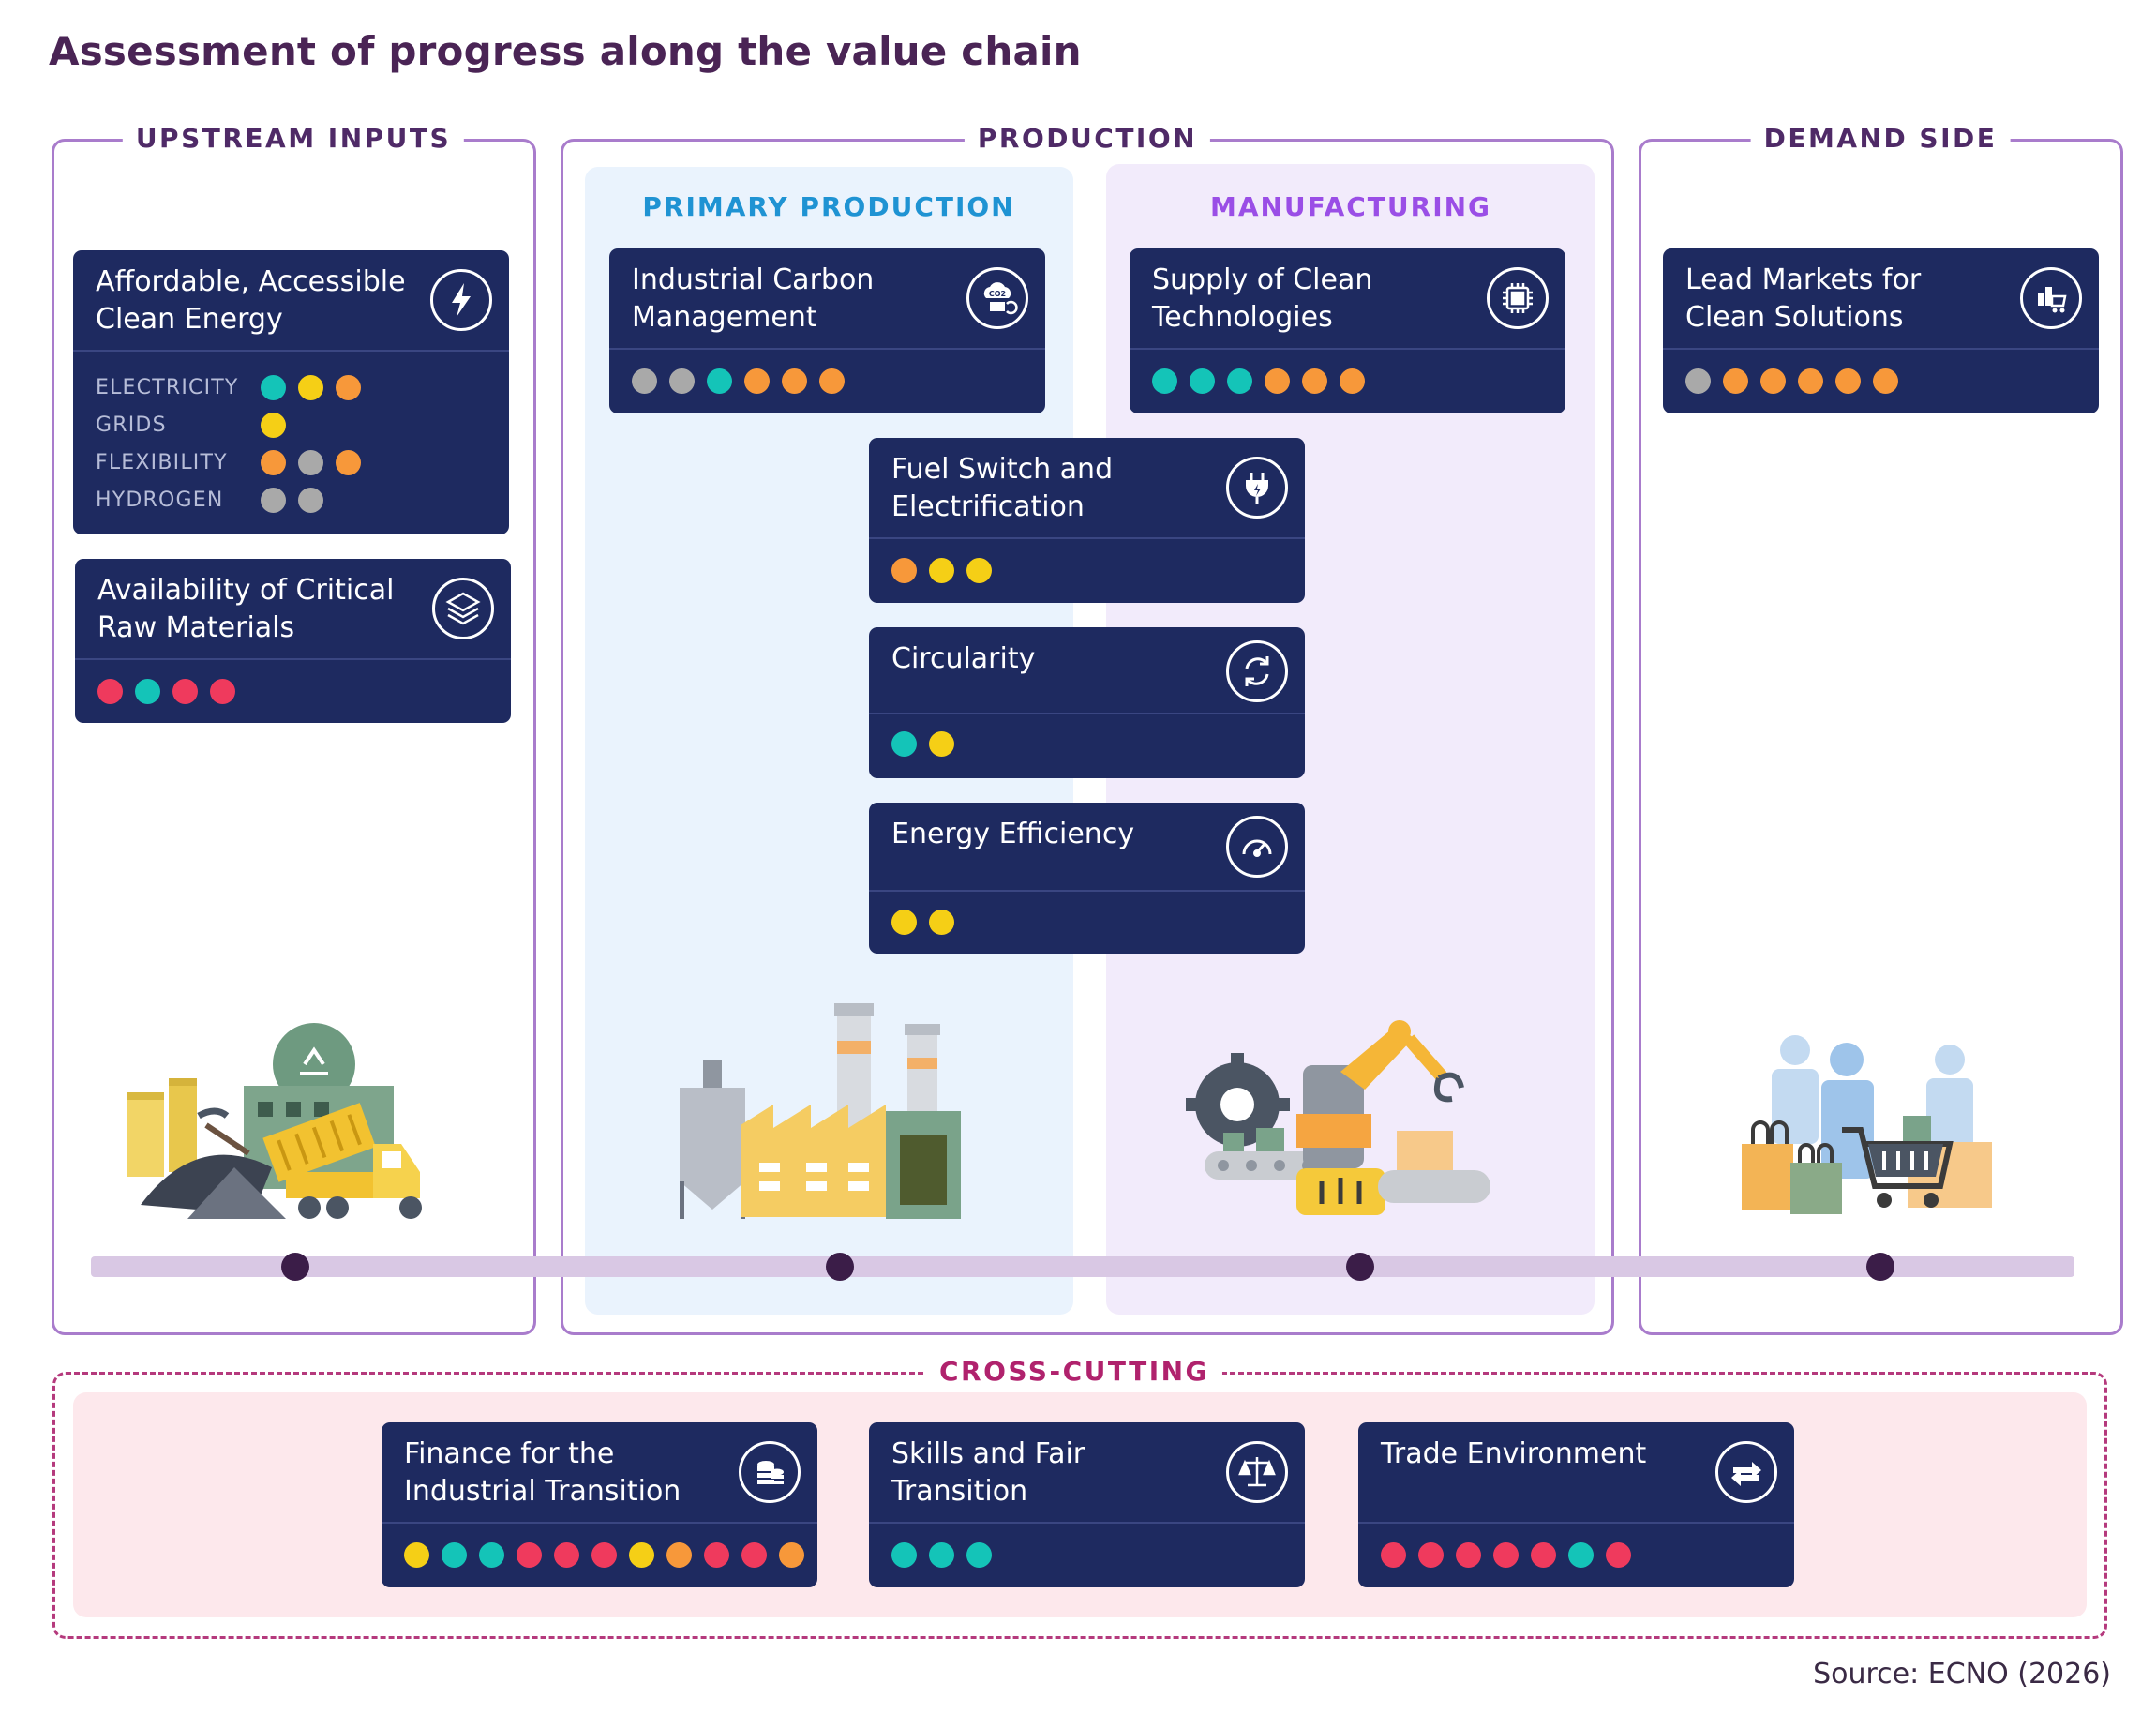  Describe the element at coordinates (1804, 298) in the screenshot. I see `card-title: Lead Markets for Clean Solutions` at that location.